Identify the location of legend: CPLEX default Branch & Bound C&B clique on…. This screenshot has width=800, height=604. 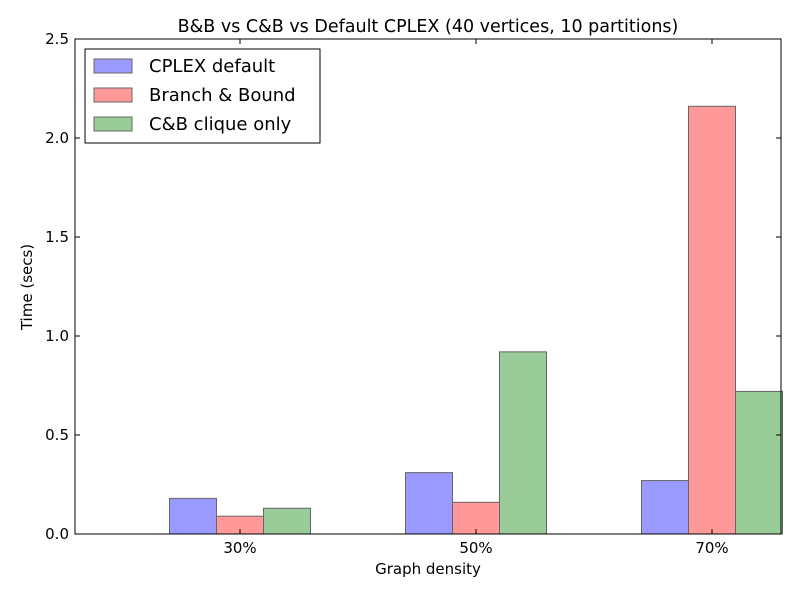
(202, 96).